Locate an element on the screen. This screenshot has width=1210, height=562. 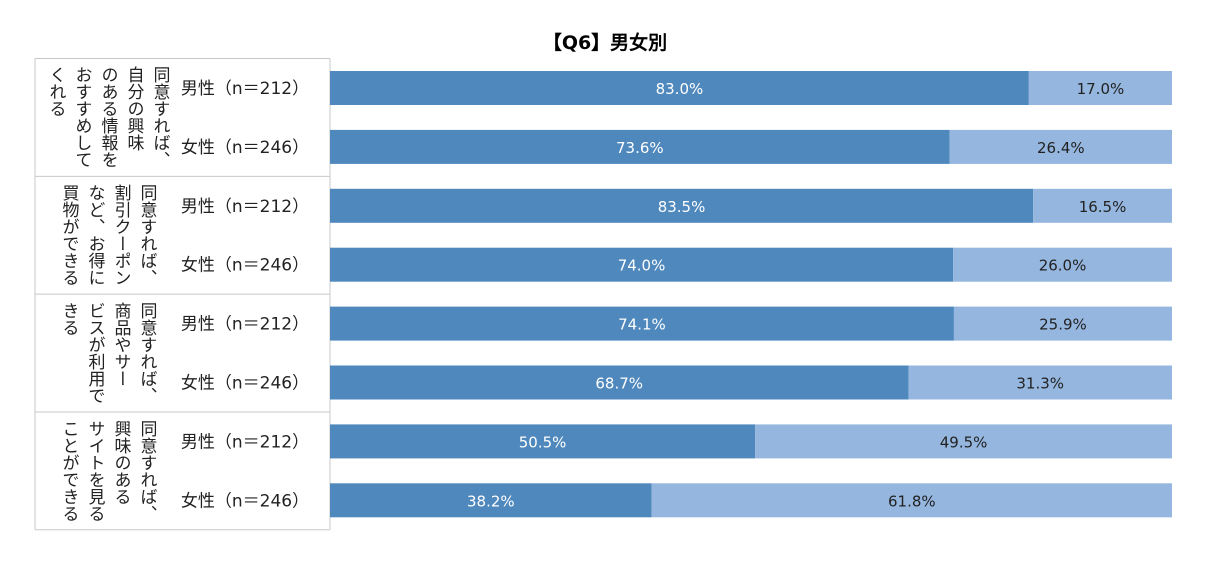
data-label: 74.0% is located at coordinates (642, 266).